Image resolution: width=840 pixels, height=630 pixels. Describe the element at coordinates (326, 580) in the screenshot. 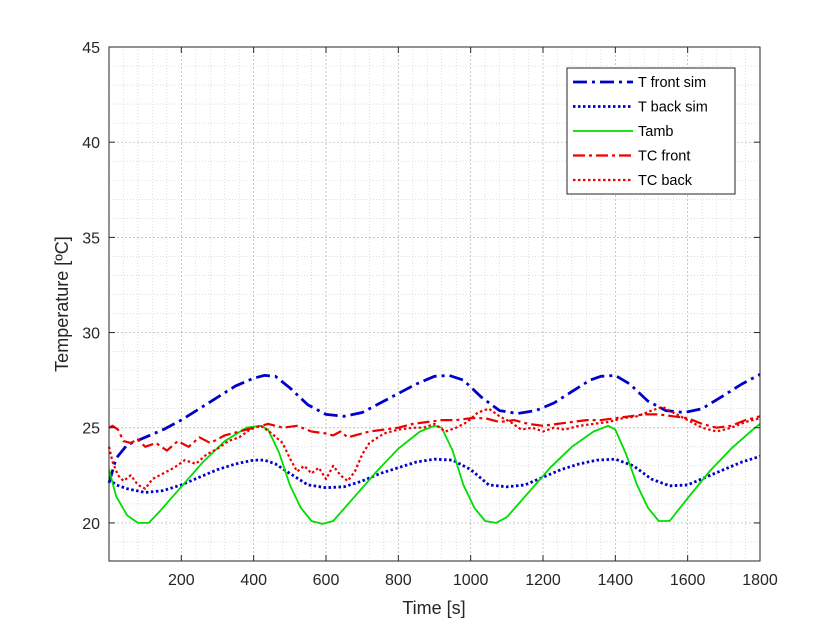

I see `x-tick-label: 600` at that location.